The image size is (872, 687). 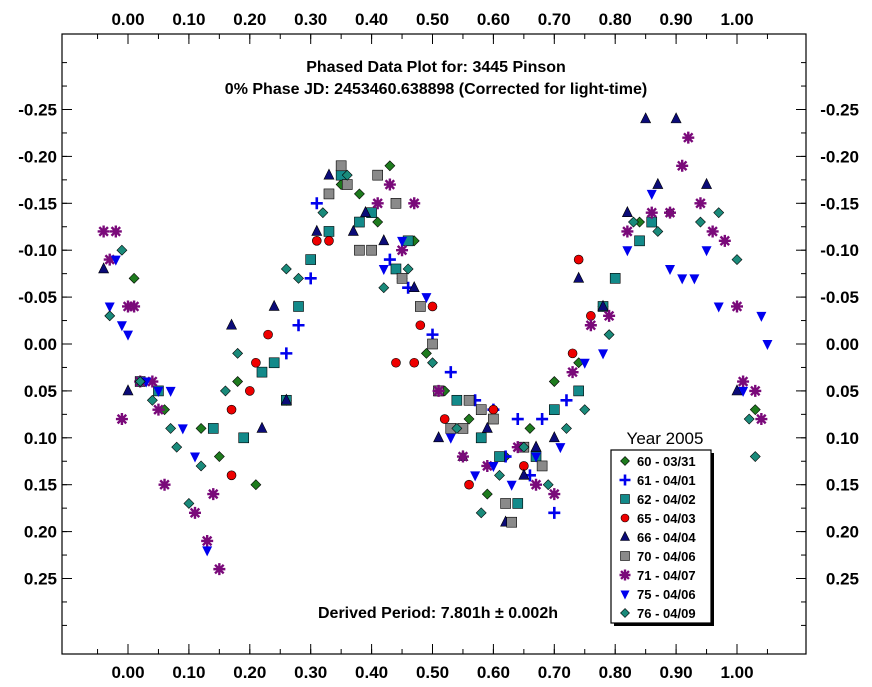 What do you see at coordinates (432, 672) in the screenshot?
I see `x-tick-label-bottom: 0.50` at bounding box center [432, 672].